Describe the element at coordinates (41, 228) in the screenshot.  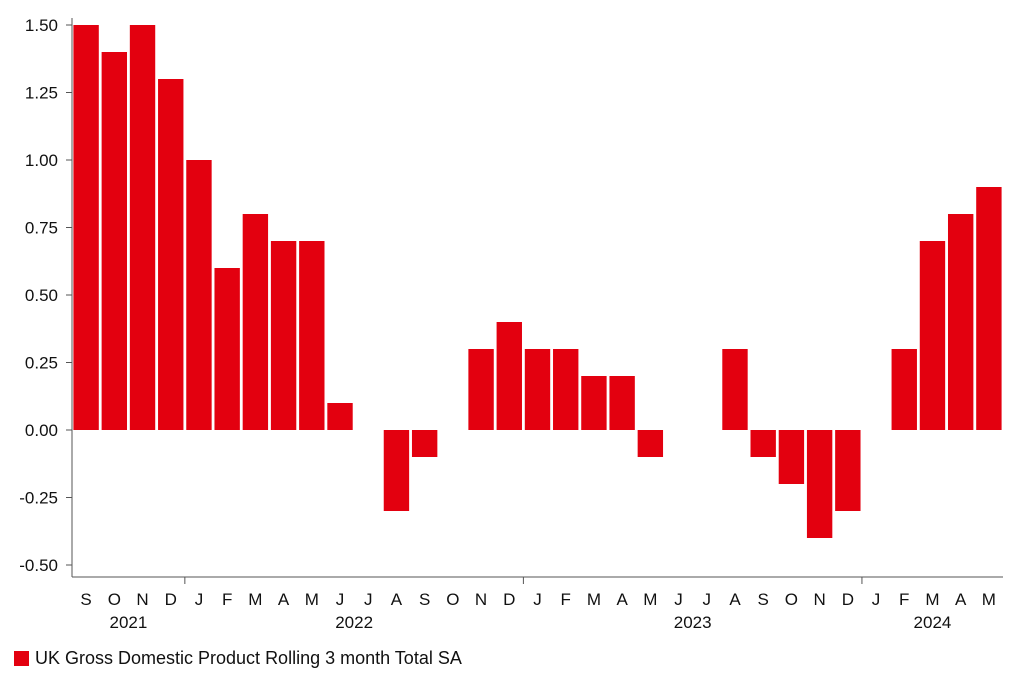
I see `y-tick-label: 0.75` at that location.